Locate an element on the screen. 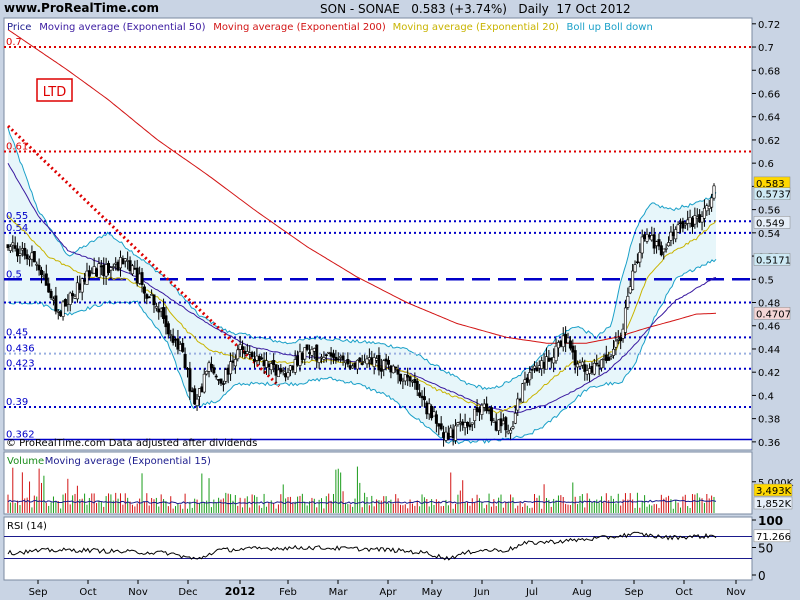 This screenshot has height=600, width=800. price-tick-label: 0.48 is located at coordinates (769, 304).